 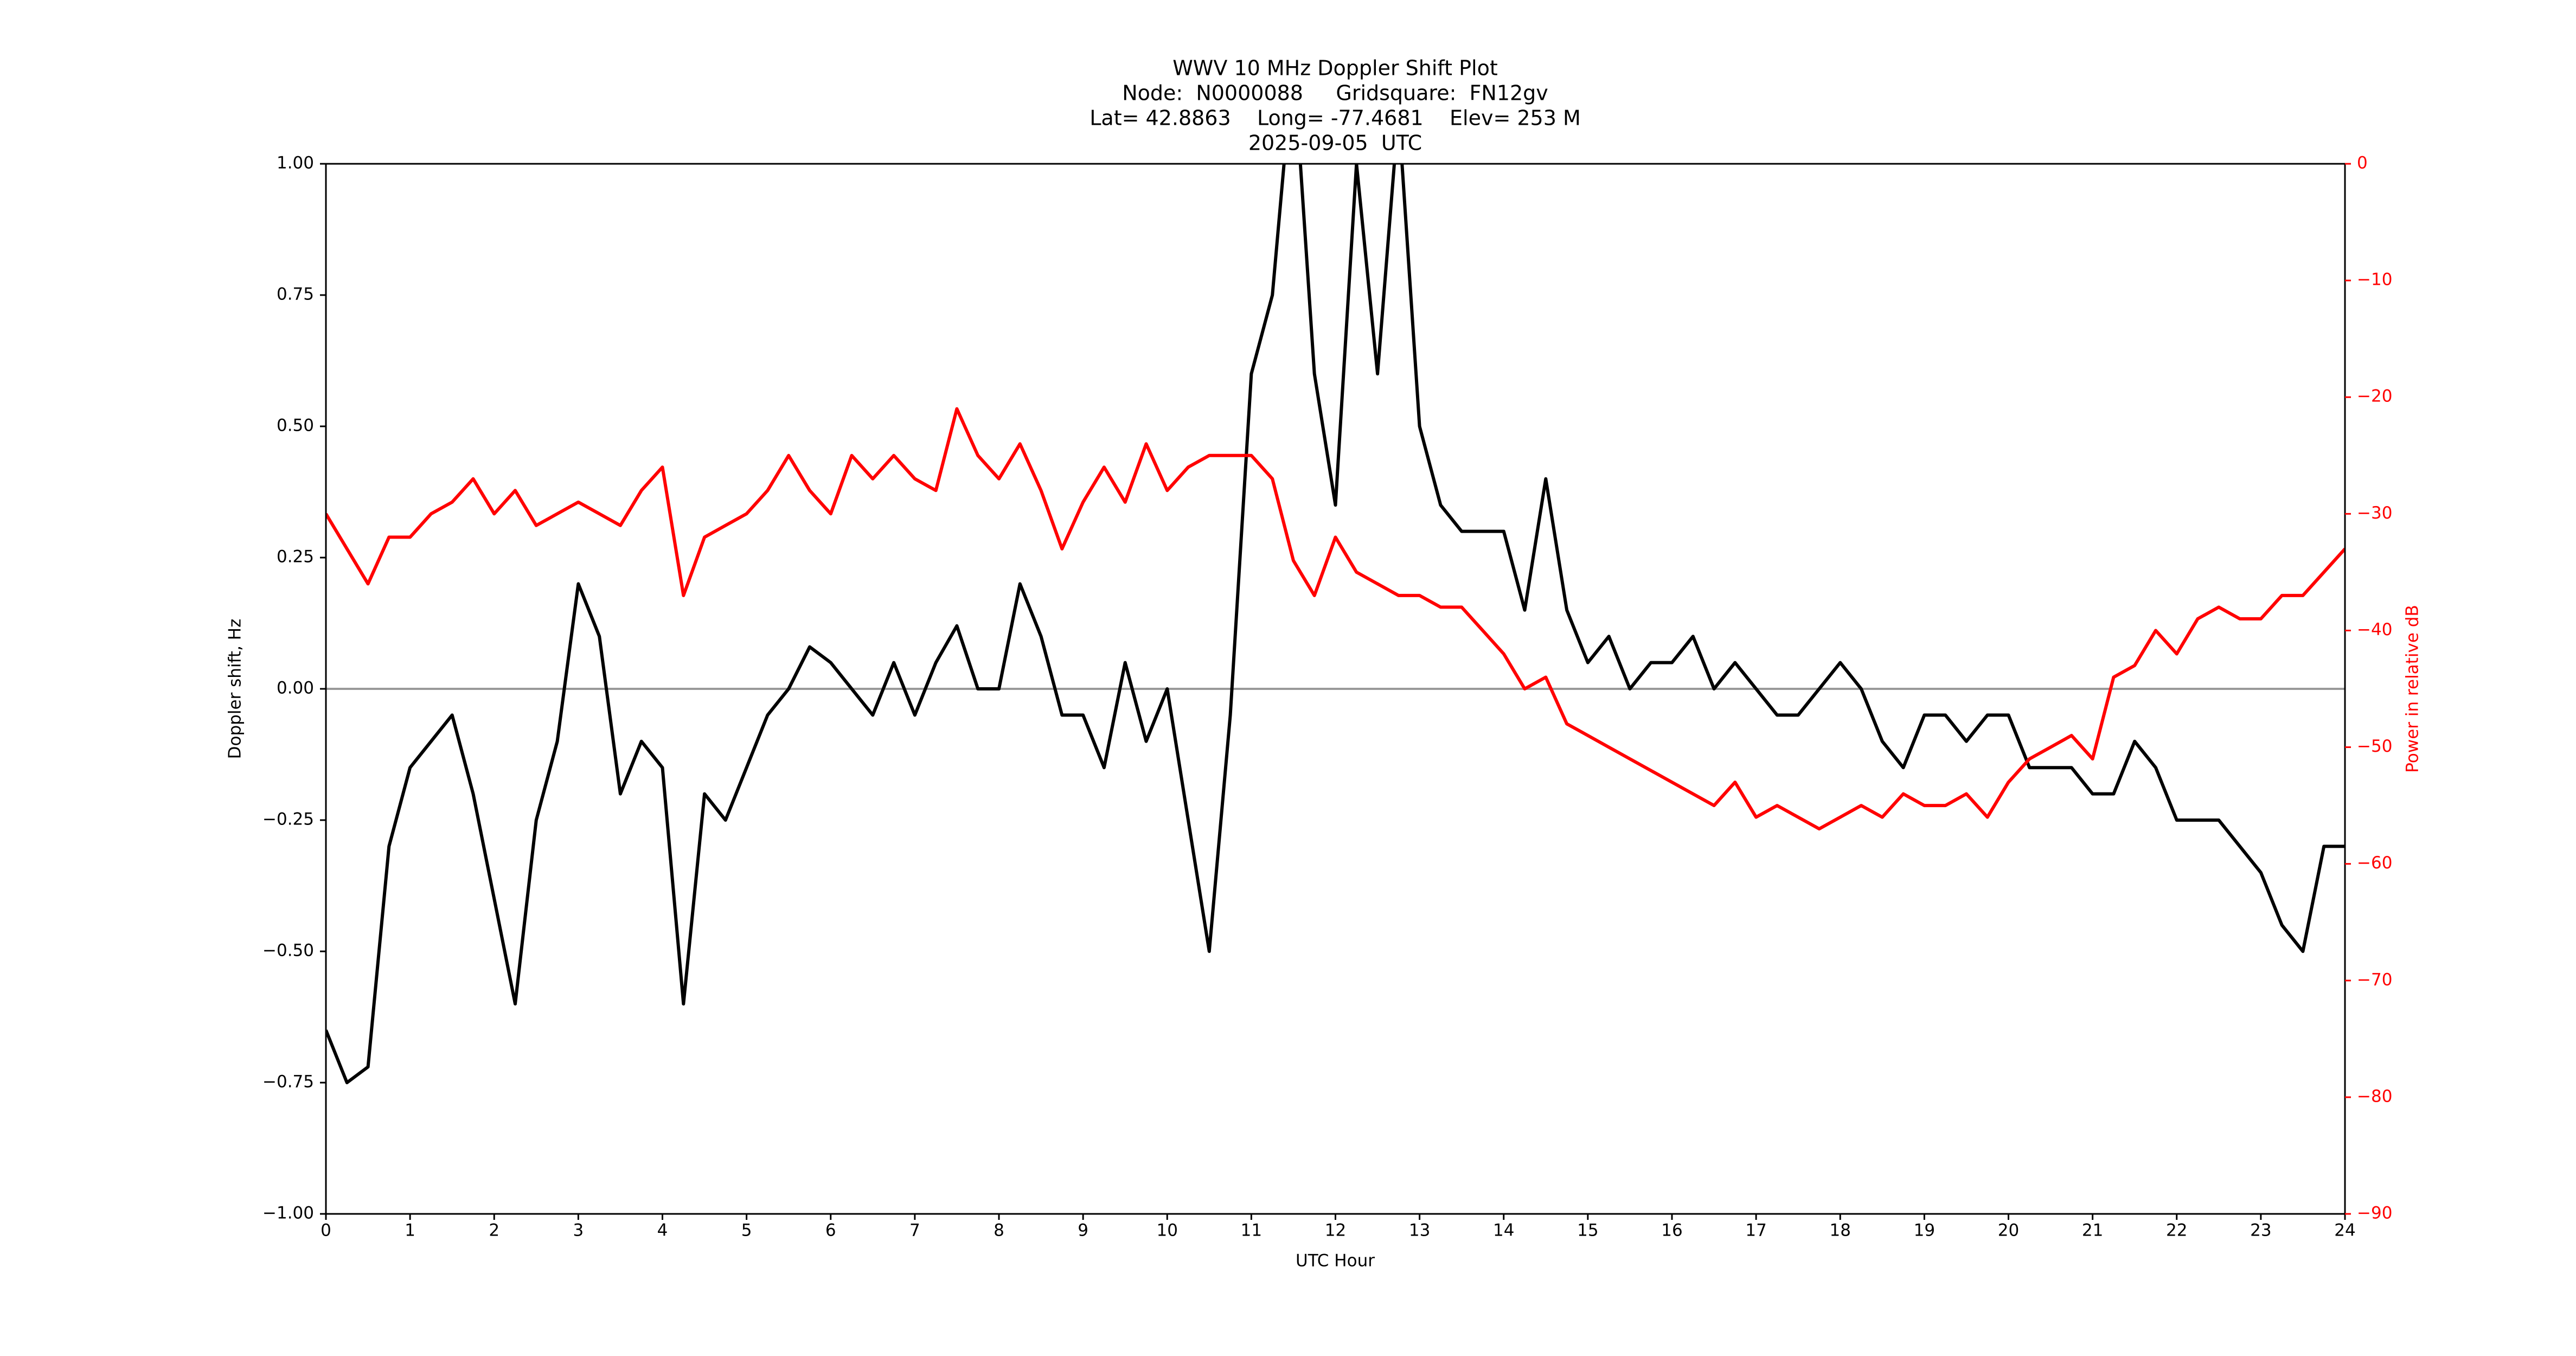 I want to click on x-tick-label: 9, so click(x=1083, y=1230).